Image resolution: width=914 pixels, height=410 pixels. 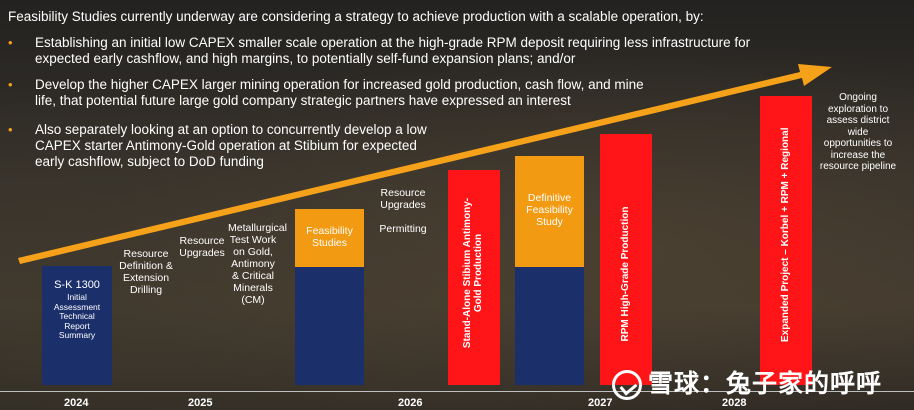 What do you see at coordinates (600, 403) in the screenshot?
I see `year-2027: 2027` at bounding box center [600, 403].